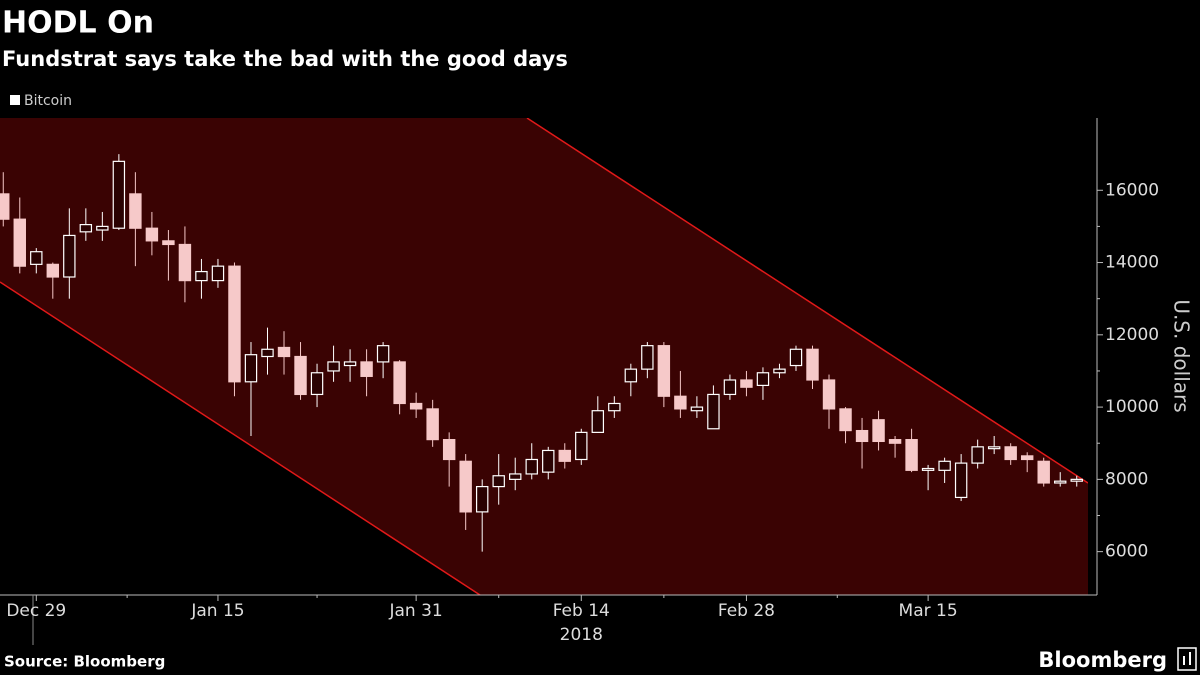 The height and width of the screenshot is (675, 1200). I want to click on y-tick-label: 6000, so click(1126, 552).